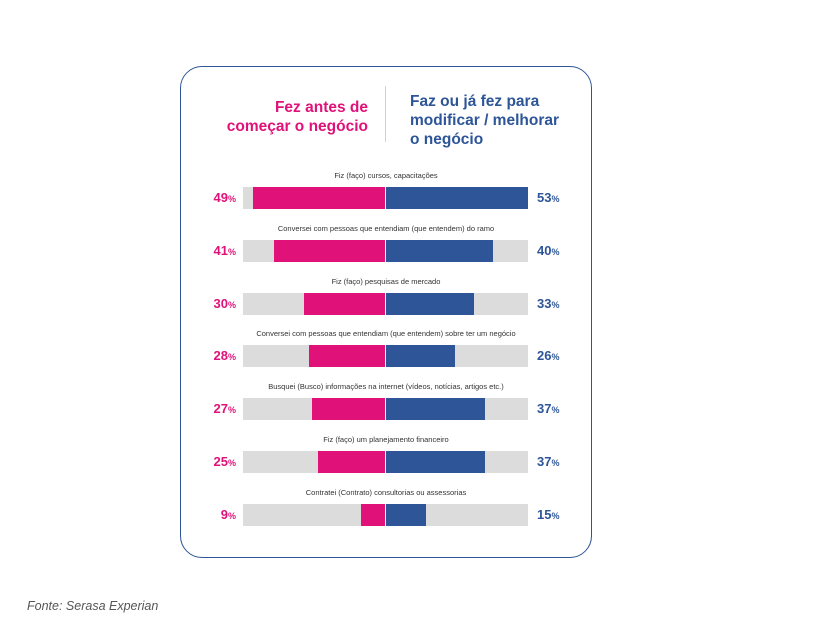 This screenshot has width=829, height=630. Describe the element at coordinates (224, 303) in the screenshot. I see `value-label-left: 30%` at that location.